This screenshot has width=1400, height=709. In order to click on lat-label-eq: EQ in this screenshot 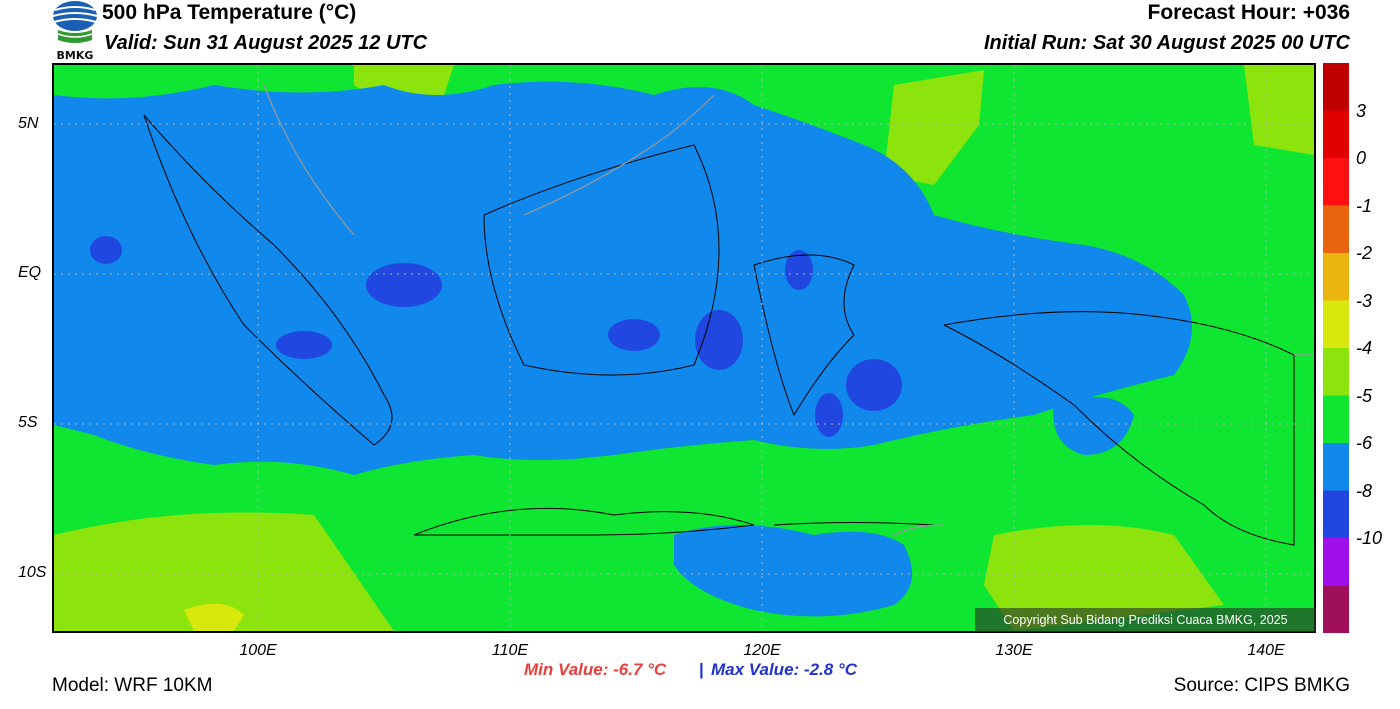, I will do `click(30, 272)`.